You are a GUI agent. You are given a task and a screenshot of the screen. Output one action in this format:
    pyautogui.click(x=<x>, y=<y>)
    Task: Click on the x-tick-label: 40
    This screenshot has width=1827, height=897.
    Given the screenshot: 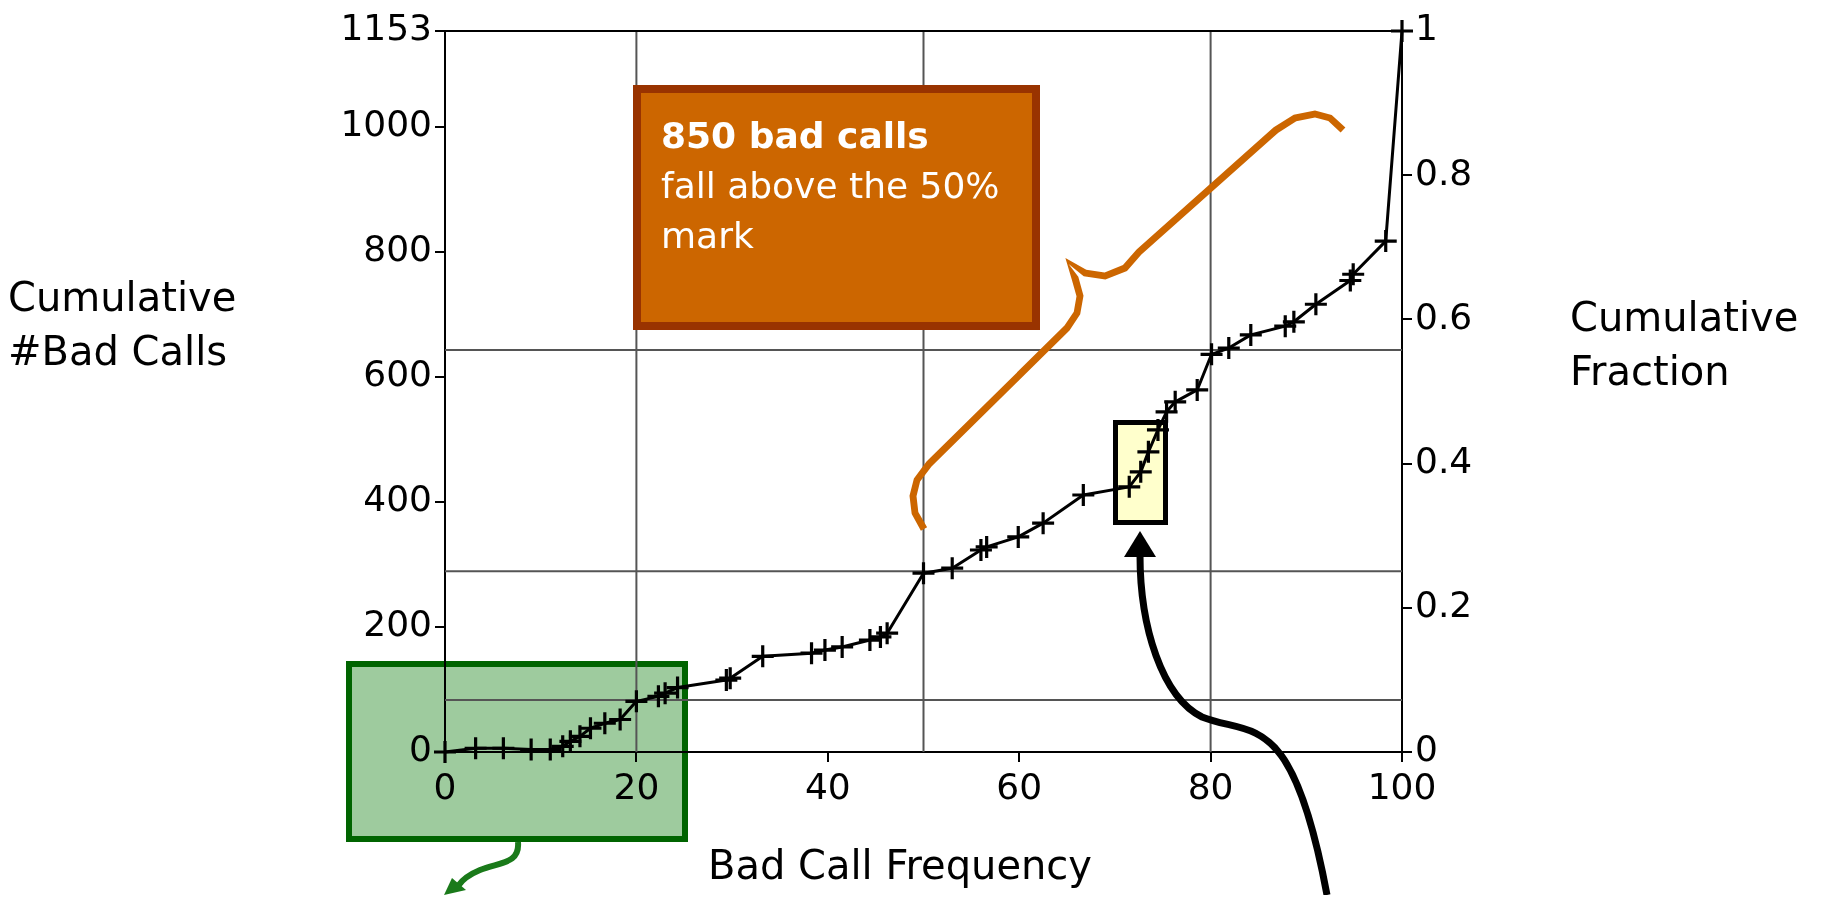 What is the action you would take?
    pyautogui.click(x=827, y=786)
    